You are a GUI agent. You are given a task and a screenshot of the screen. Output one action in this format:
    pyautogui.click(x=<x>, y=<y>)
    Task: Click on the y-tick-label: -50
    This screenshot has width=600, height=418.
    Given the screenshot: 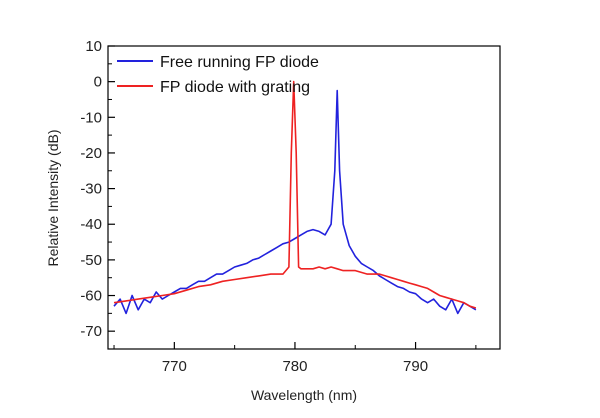 What is the action you would take?
    pyautogui.click(x=91, y=260)
    